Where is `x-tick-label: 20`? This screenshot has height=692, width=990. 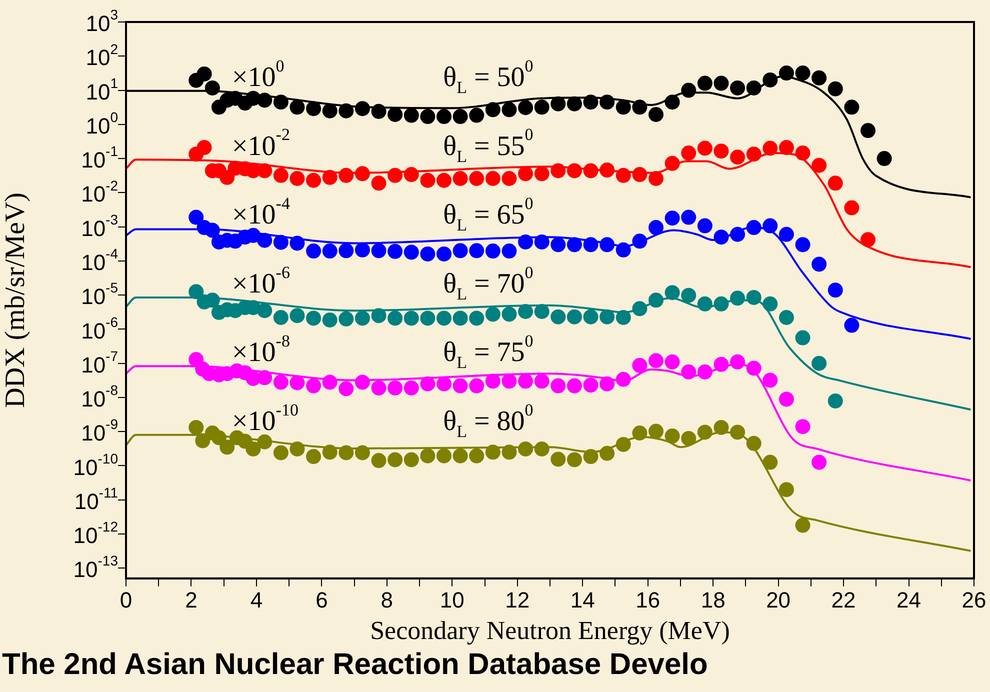
x-tick-label: 20 is located at coordinates (778, 600).